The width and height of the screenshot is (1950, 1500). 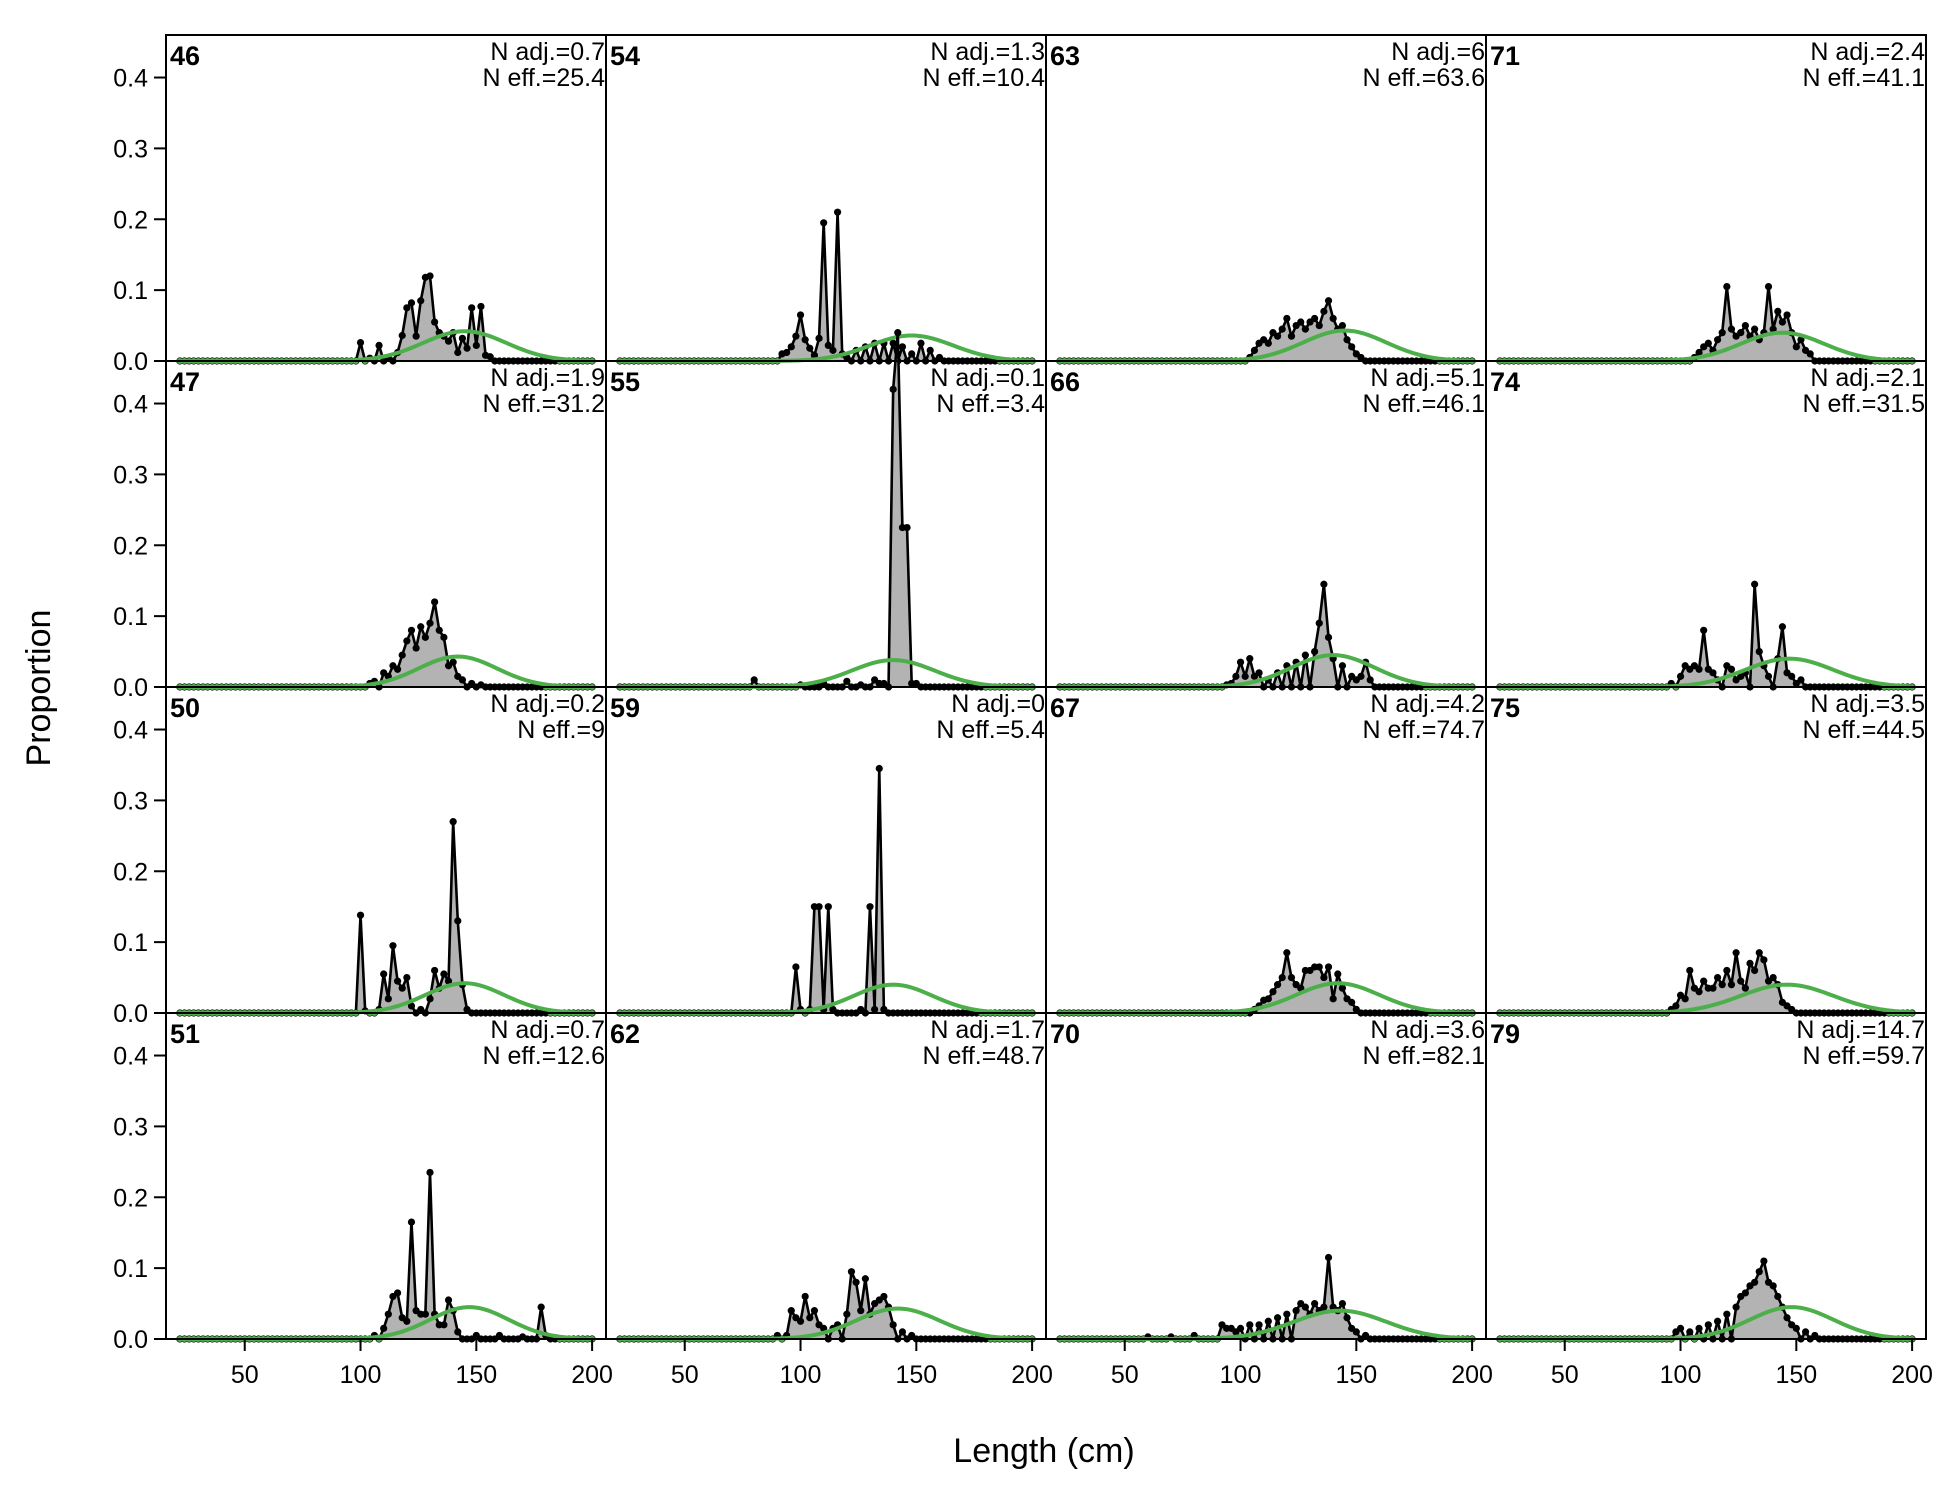 What do you see at coordinates (185, 708) in the screenshot?
I see `panel-id-label: 50` at bounding box center [185, 708].